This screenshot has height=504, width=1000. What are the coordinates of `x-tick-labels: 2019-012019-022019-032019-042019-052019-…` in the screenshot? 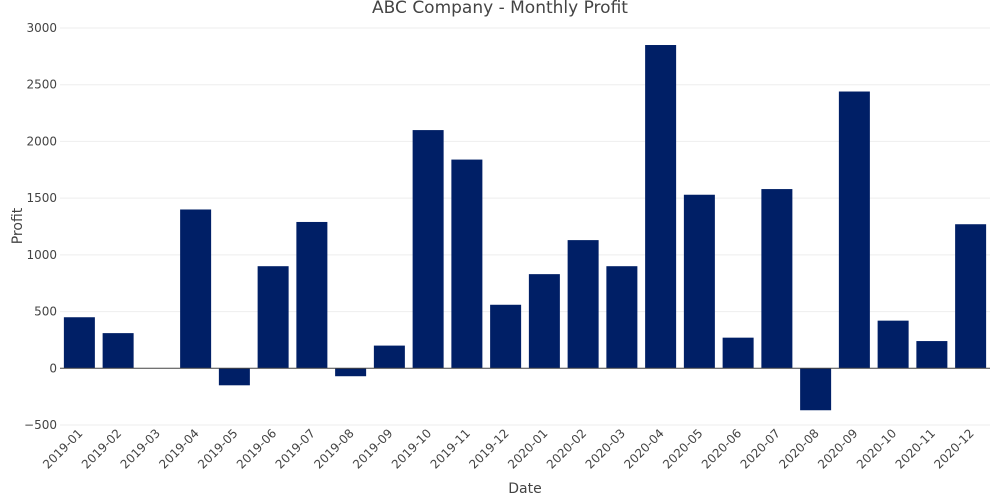 It's located at (508, 448).